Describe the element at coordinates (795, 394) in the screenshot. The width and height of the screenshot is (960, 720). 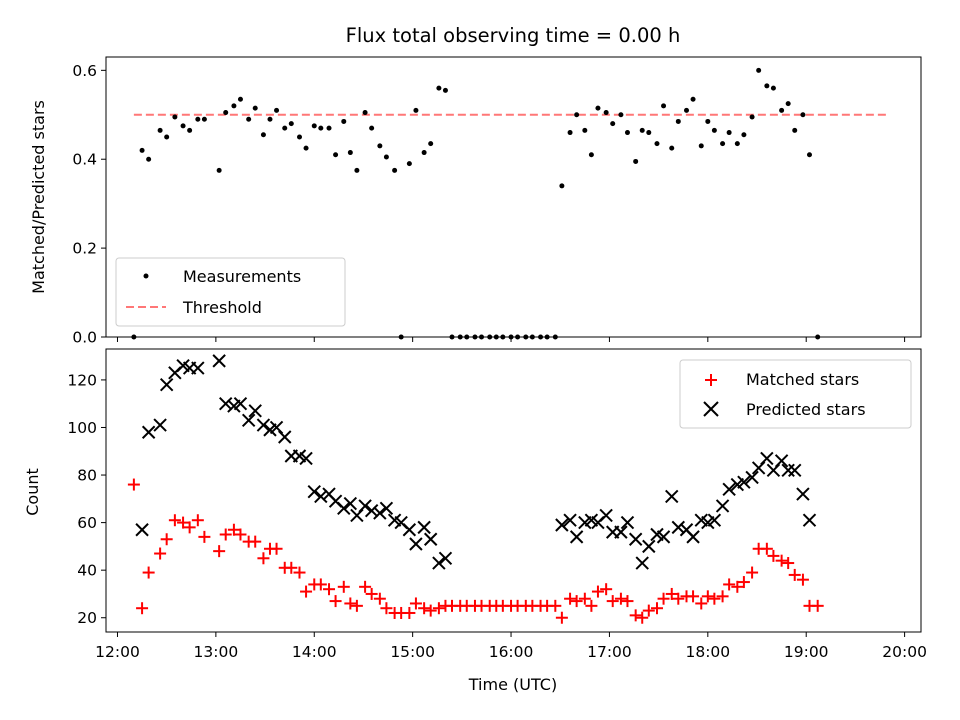
I see `count-legend-box` at that location.